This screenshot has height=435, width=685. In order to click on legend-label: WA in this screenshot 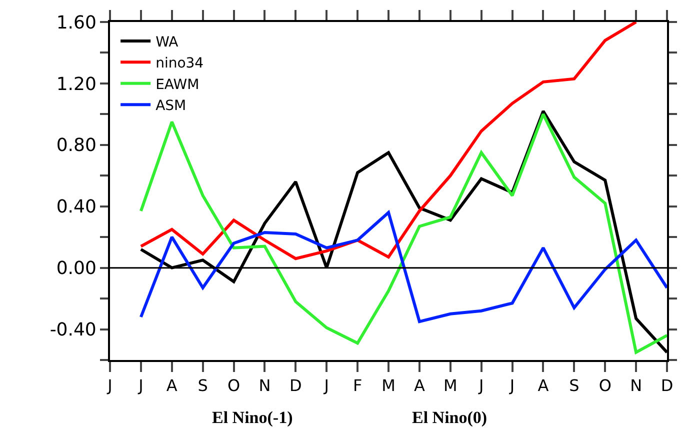, I will do `click(167, 42)`.